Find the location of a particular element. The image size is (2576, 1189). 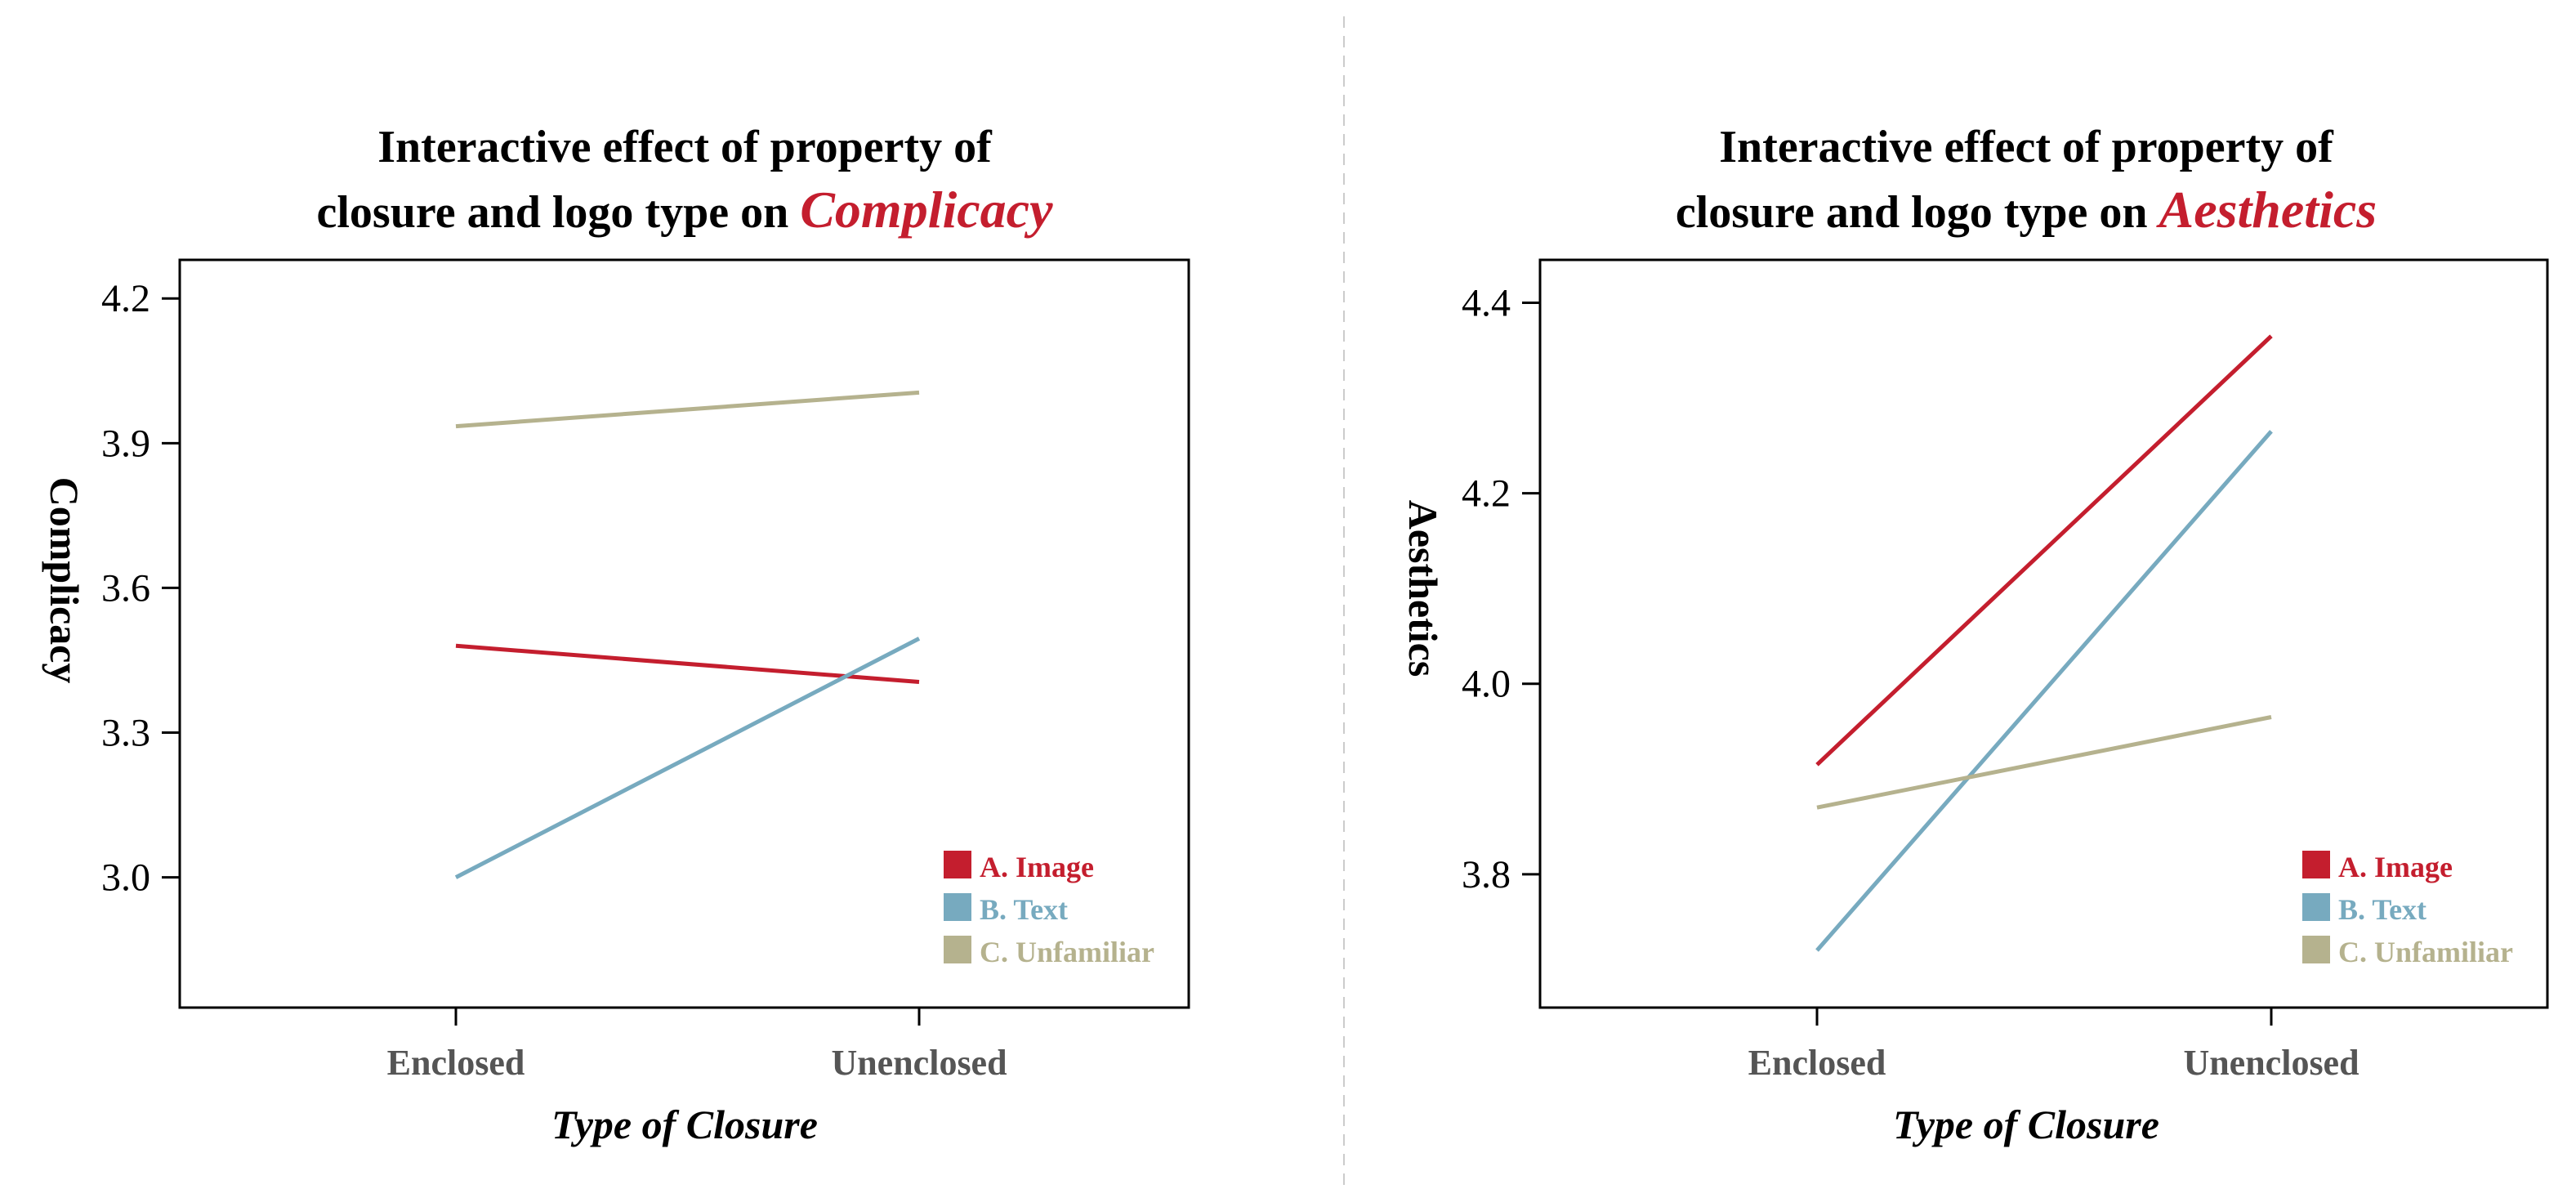

y-axis-label: Complicacy is located at coordinates (64, 580).